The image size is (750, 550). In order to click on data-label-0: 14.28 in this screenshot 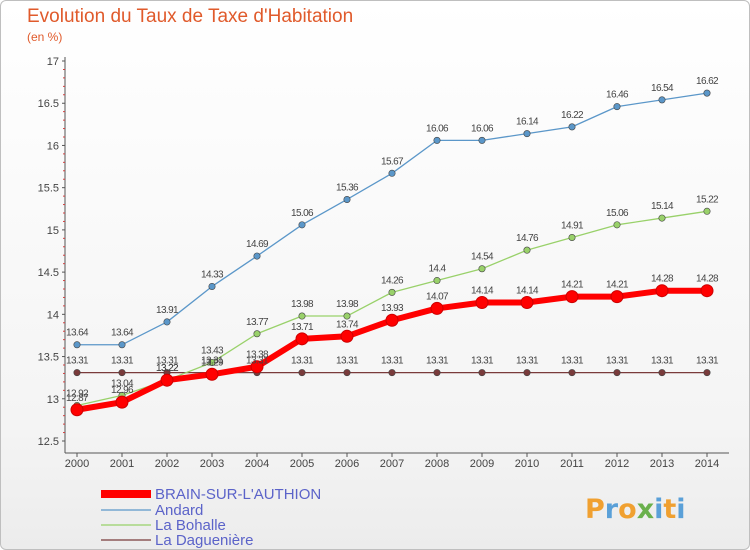, I will do `click(662, 279)`.